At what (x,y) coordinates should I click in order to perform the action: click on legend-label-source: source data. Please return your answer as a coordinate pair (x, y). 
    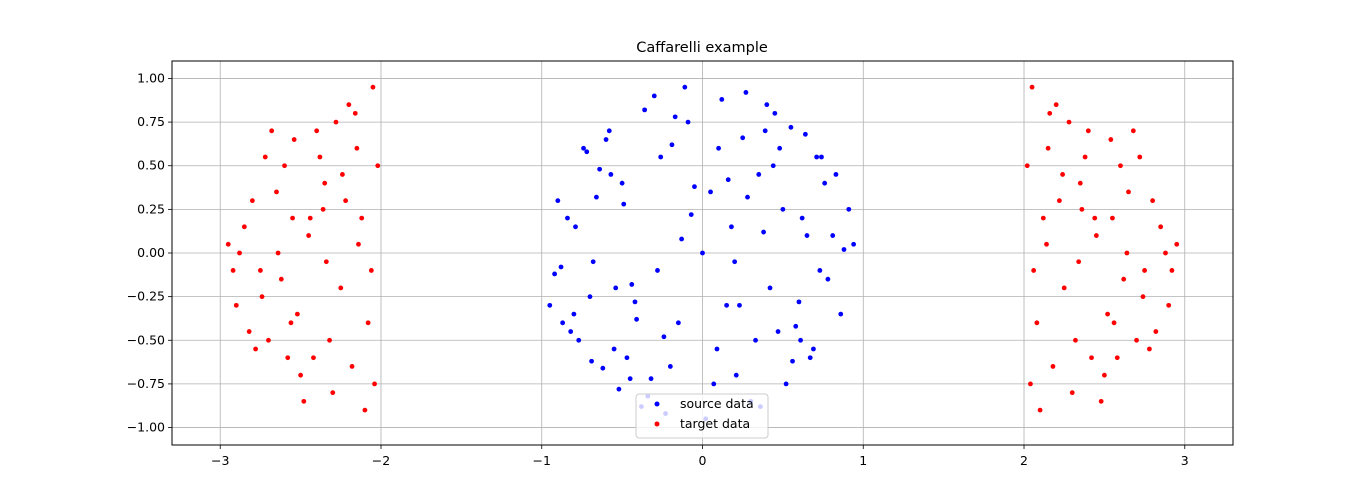
    Looking at the image, I should click on (717, 403).